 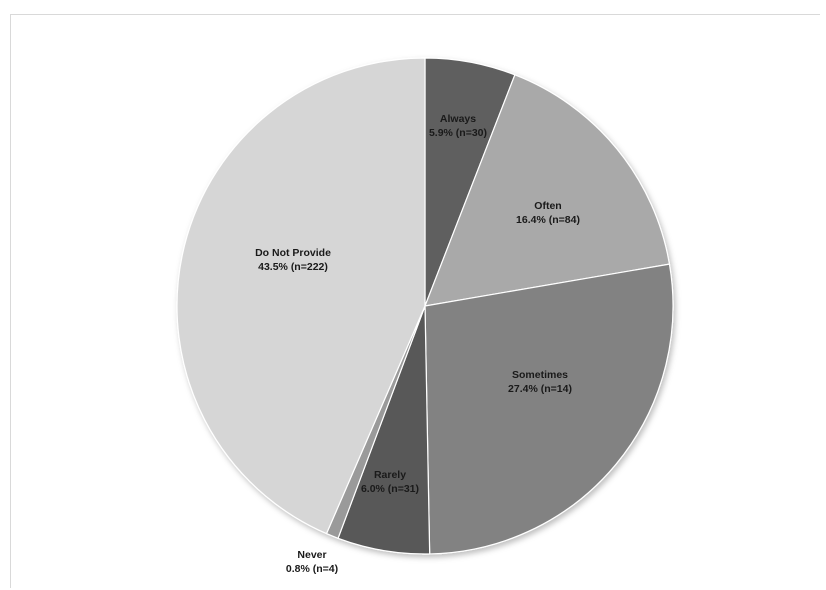 What do you see at coordinates (547, 206) in the screenshot?
I see `pie-label-often: Often` at bounding box center [547, 206].